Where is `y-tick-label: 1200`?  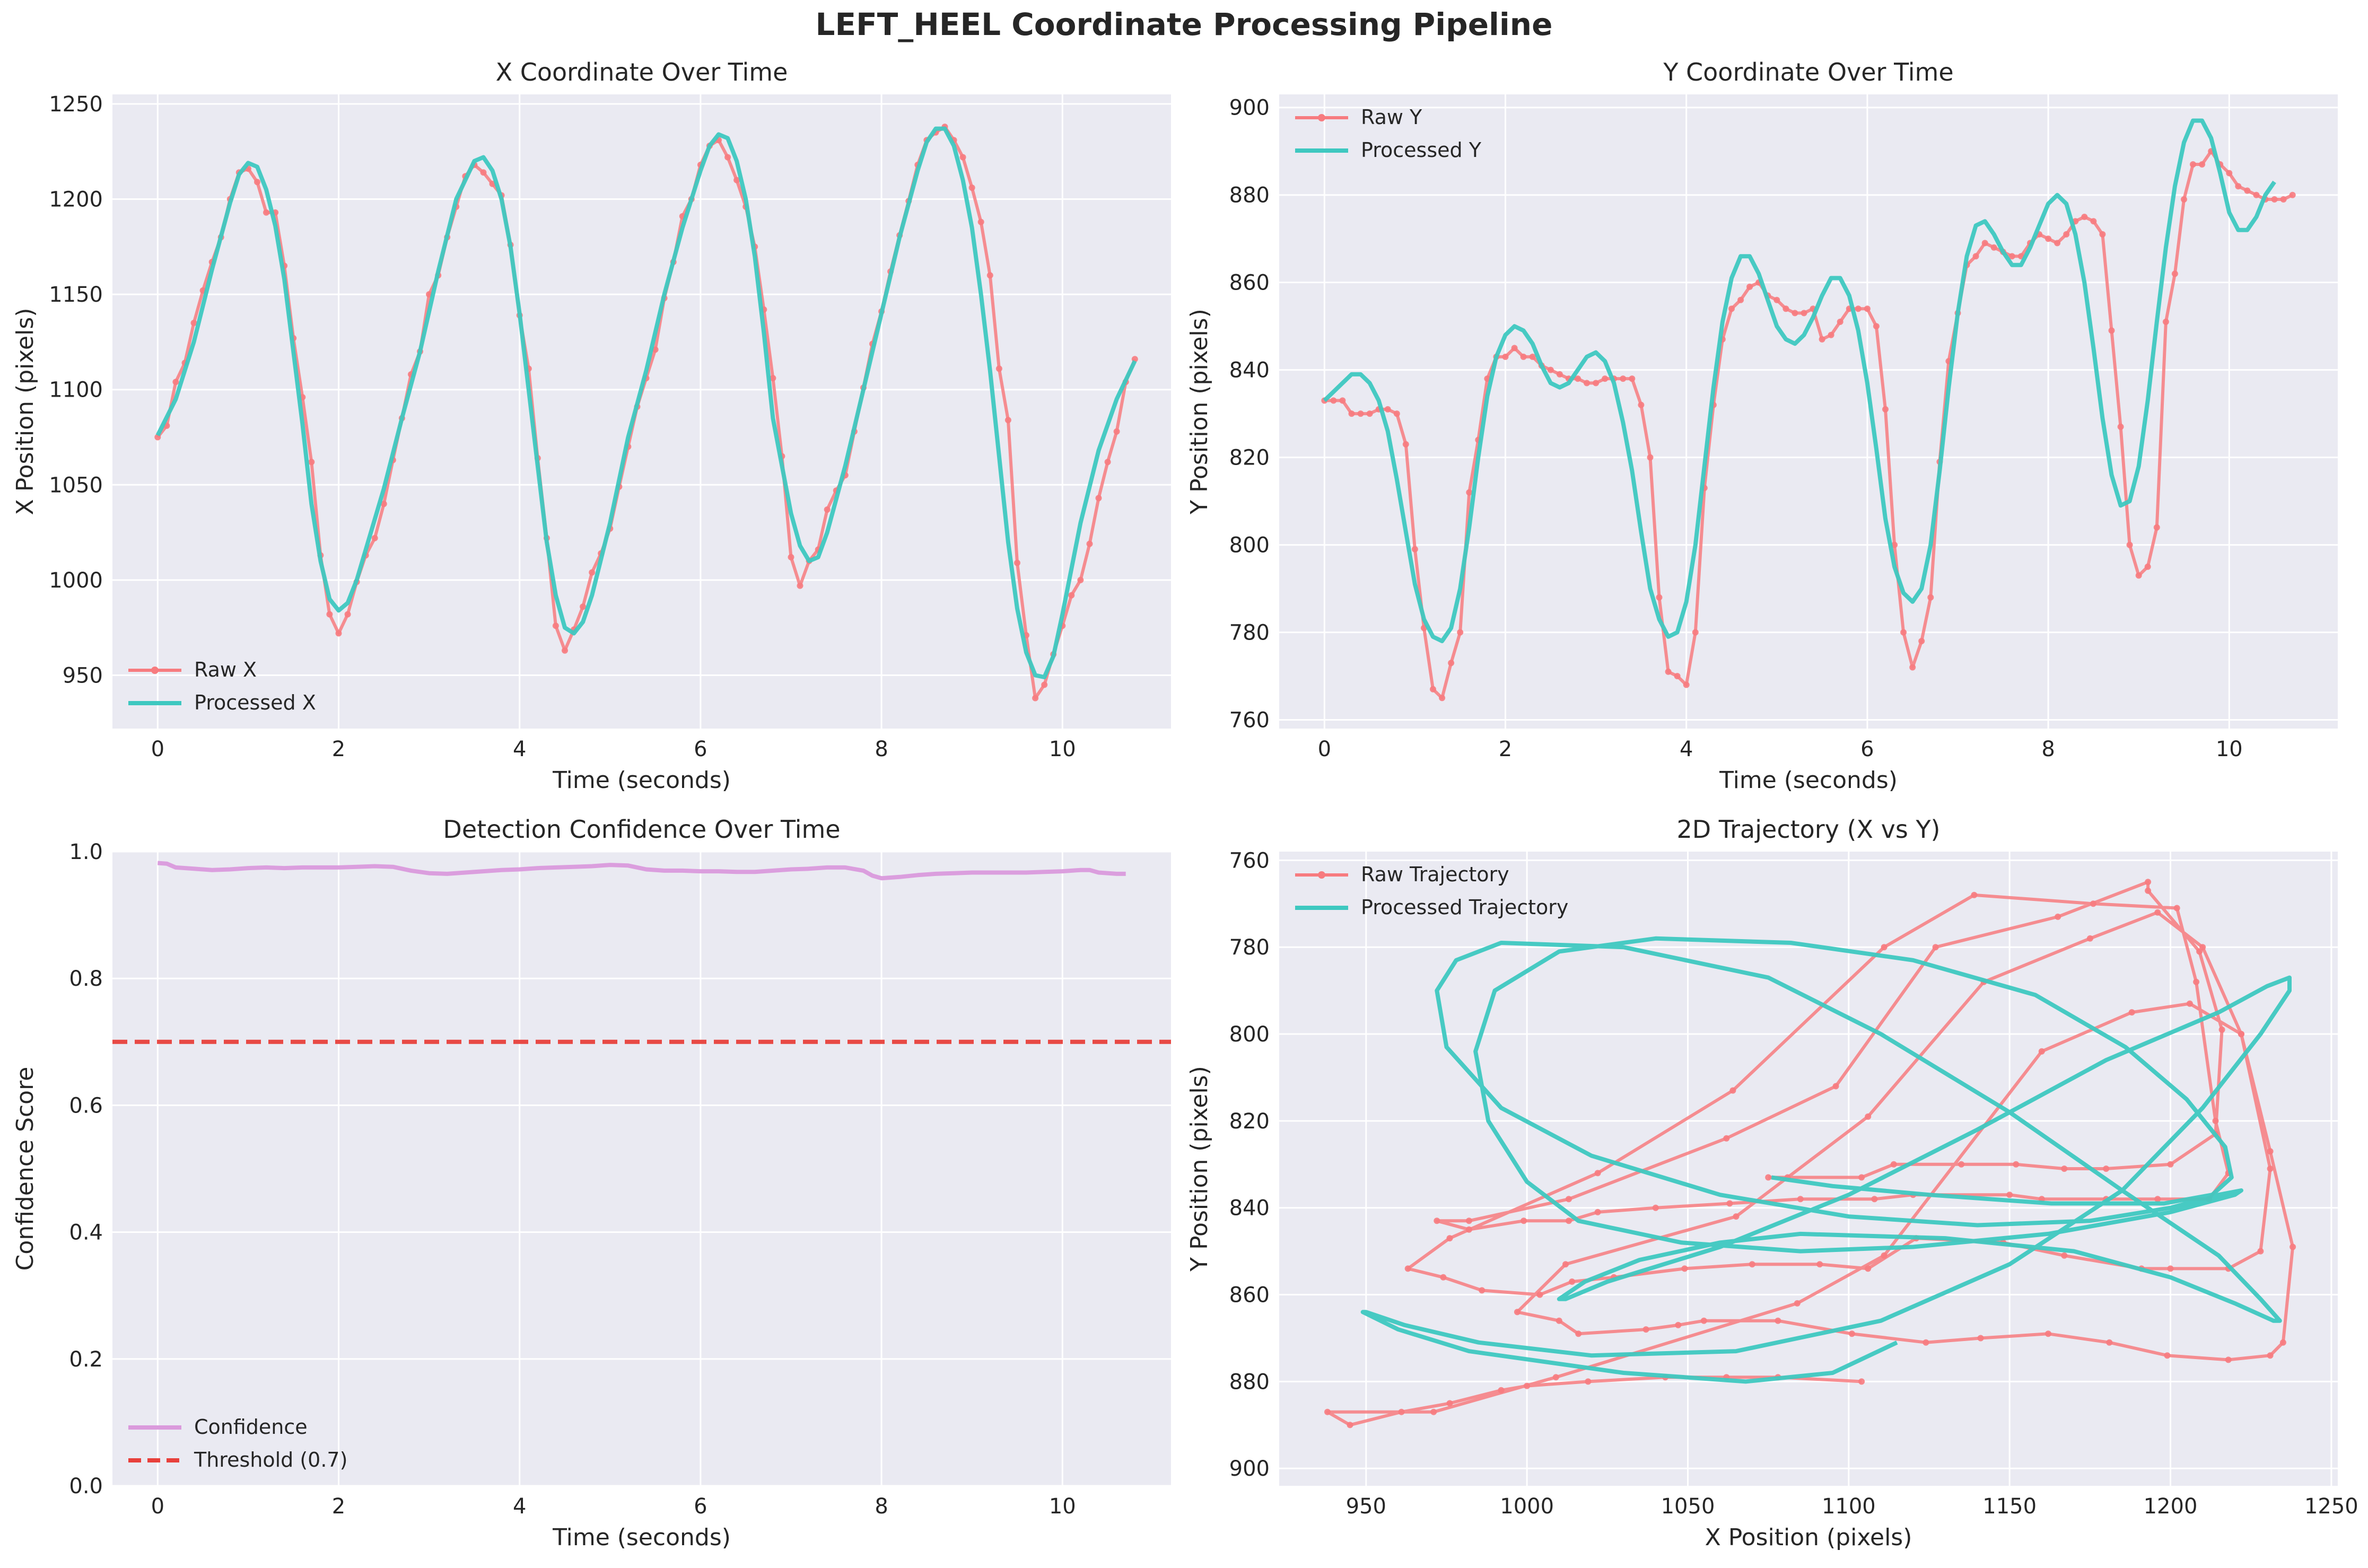
y-tick-label: 1200 is located at coordinates (76, 200).